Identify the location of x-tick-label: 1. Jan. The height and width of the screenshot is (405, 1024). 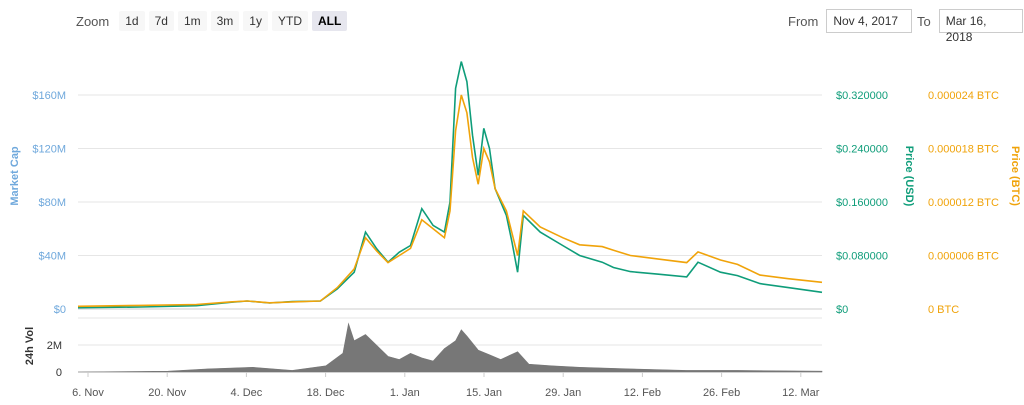
(405, 393).